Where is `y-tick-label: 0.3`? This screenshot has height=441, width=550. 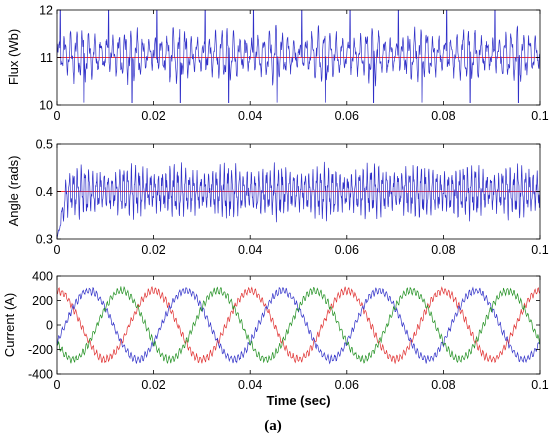 y-tick-label: 0.3 is located at coordinates (44, 240).